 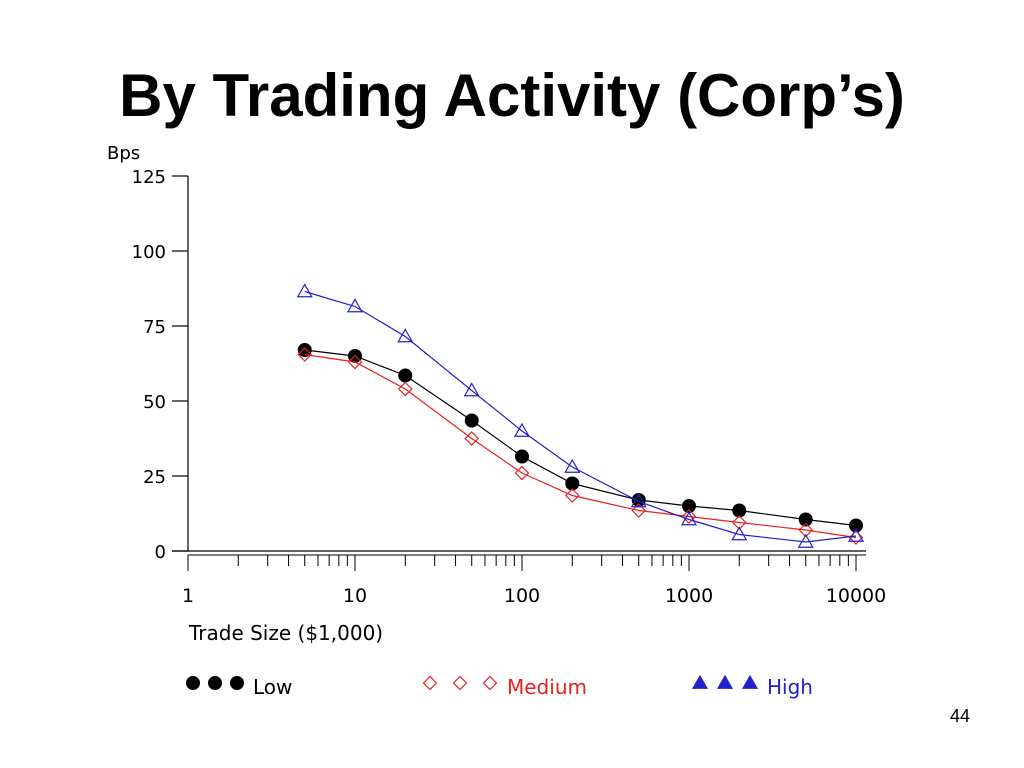 I want to click on x-axis-title: Trade Size ($1,000), so click(x=285, y=633).